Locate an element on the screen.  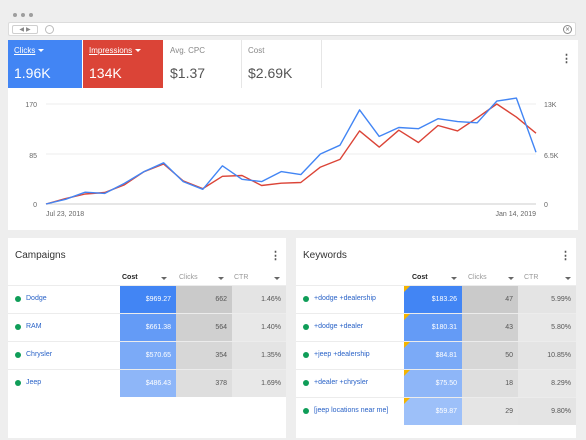
table-row: +dodge +dealership $183.26 47 5.99% is located at coordinates (436, 299).